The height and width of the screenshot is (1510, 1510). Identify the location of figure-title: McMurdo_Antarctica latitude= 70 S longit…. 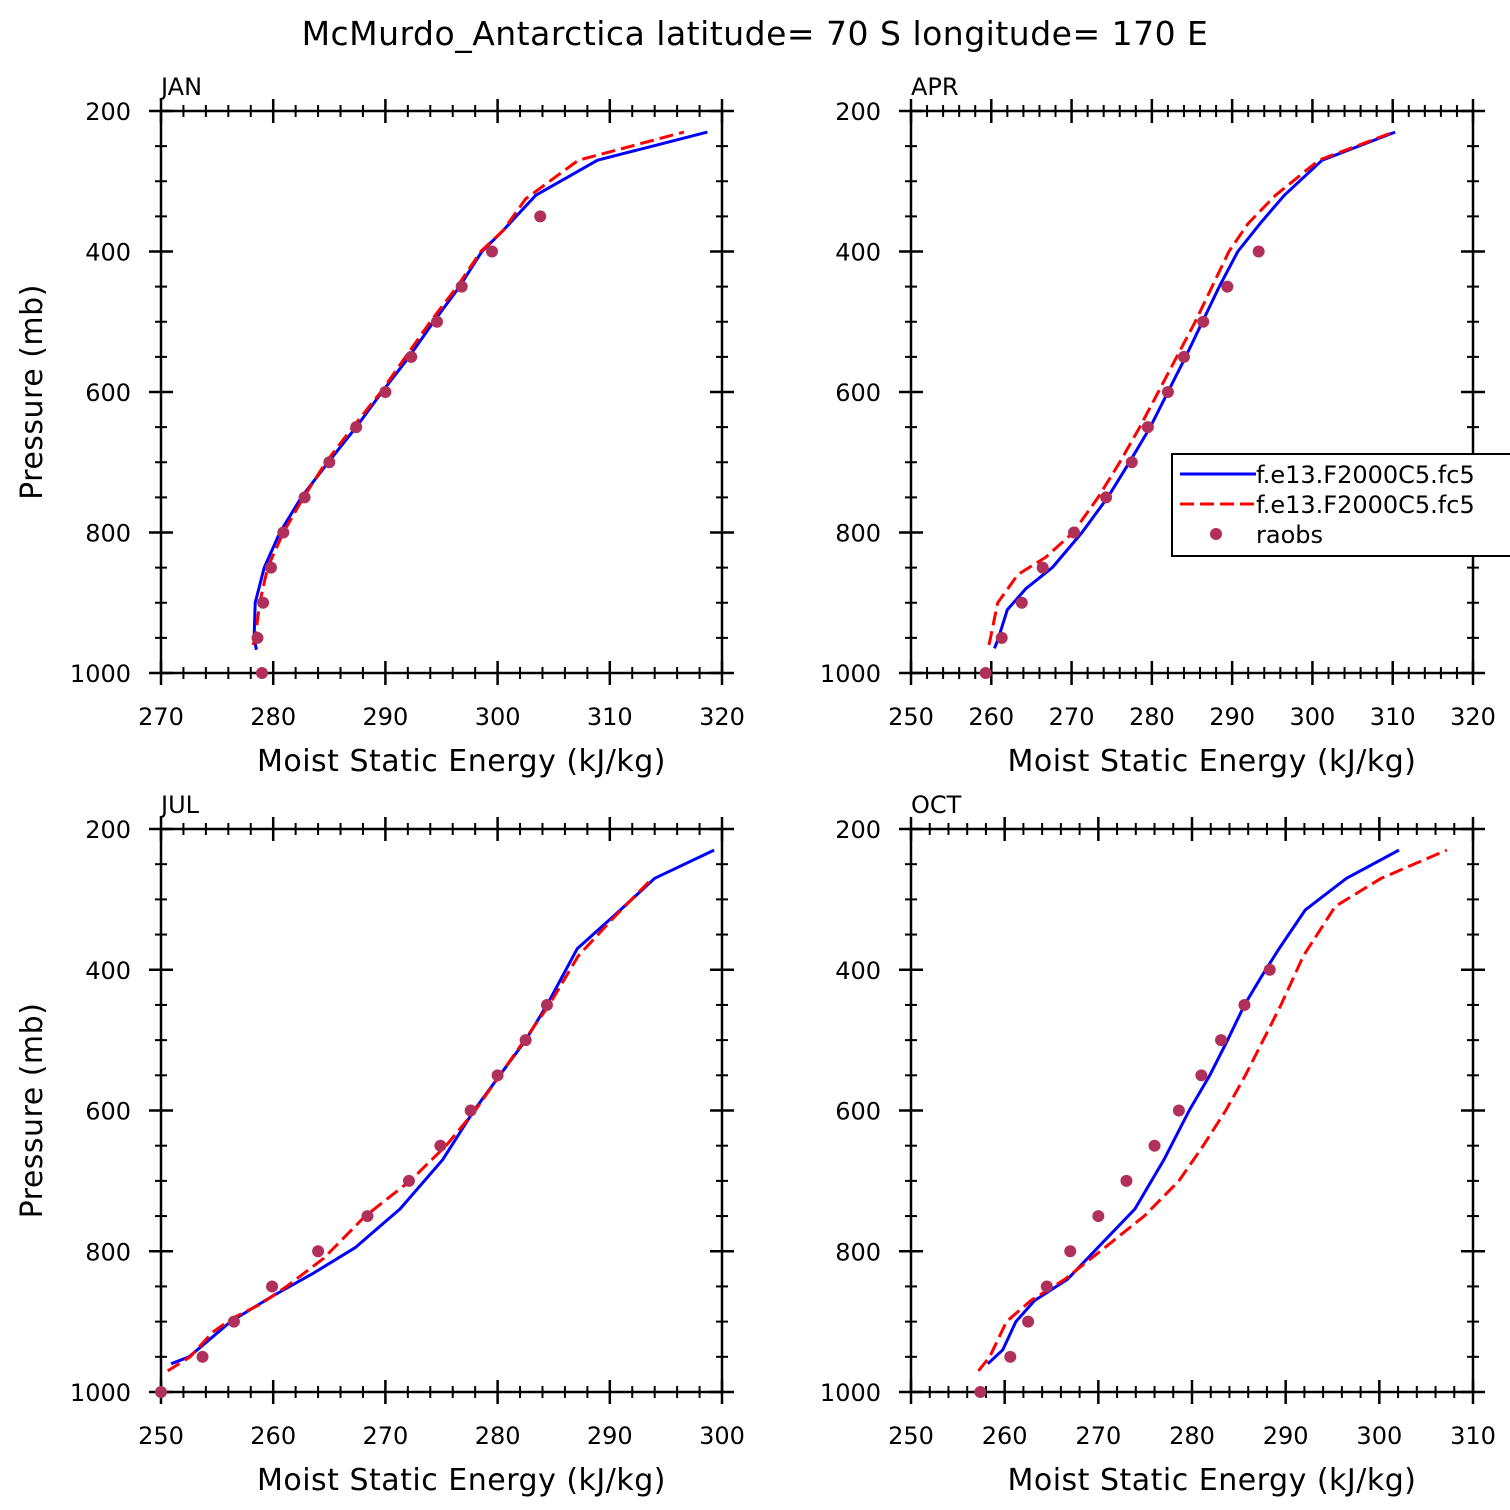
(755, 33).